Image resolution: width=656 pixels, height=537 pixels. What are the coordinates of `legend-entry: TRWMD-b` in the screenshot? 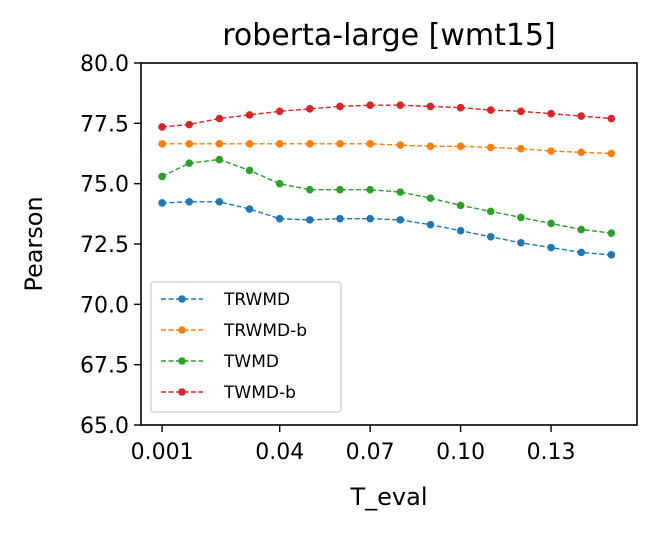 It's located at (234, 331).